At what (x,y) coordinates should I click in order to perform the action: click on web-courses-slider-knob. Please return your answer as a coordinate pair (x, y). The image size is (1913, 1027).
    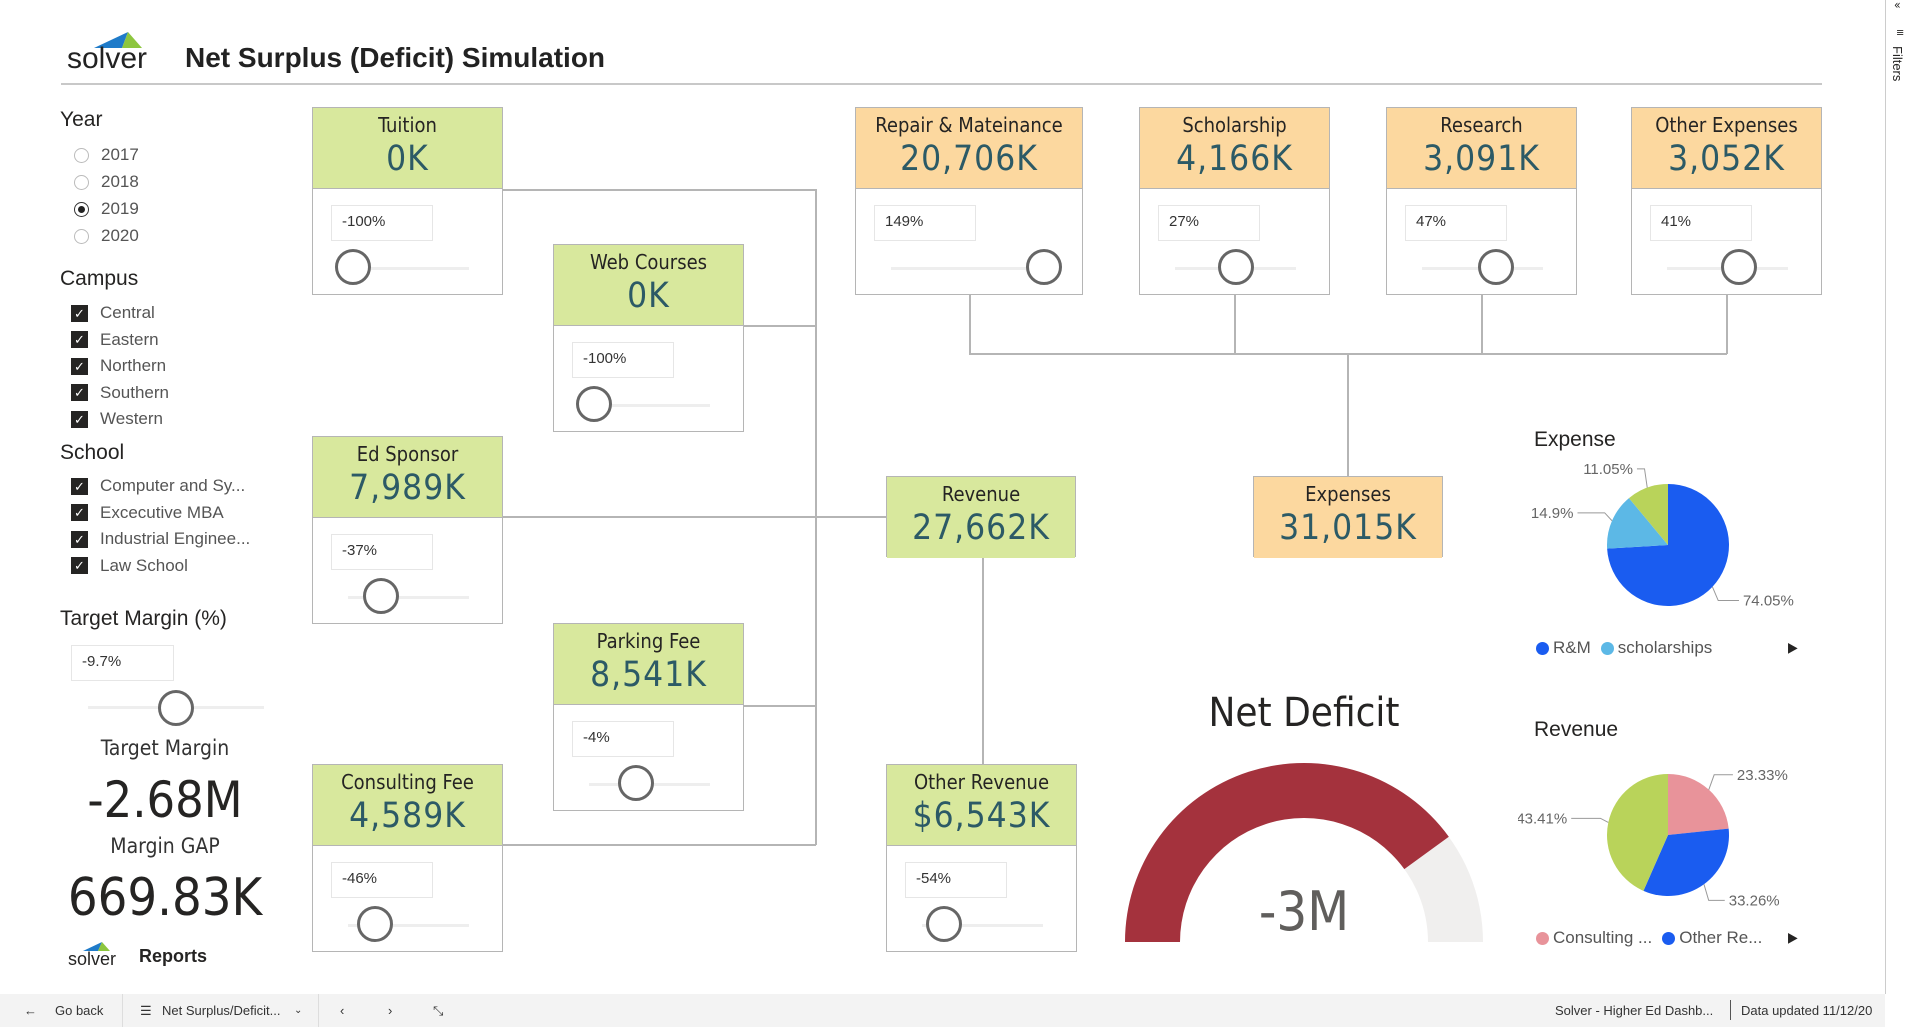
    Looking at the image, I should click on (594, 404).